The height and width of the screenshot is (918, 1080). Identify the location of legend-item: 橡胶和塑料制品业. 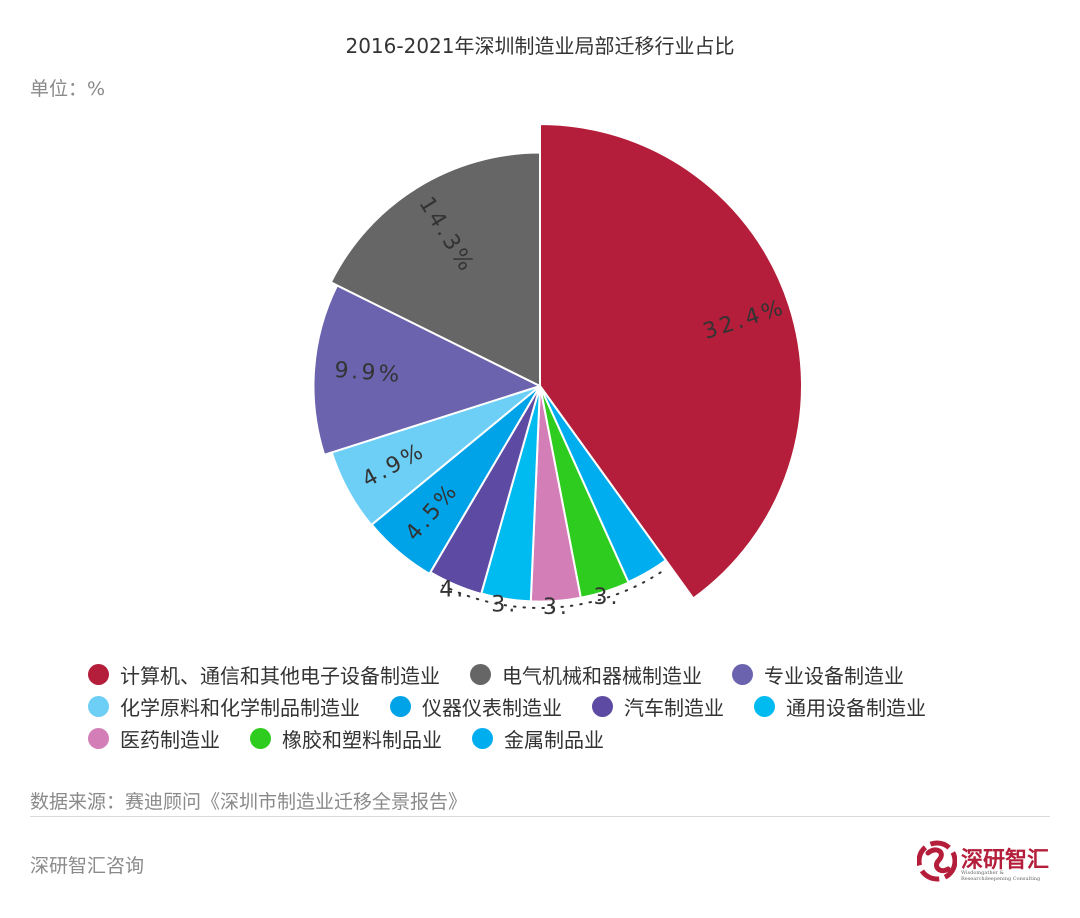
(346, 739).